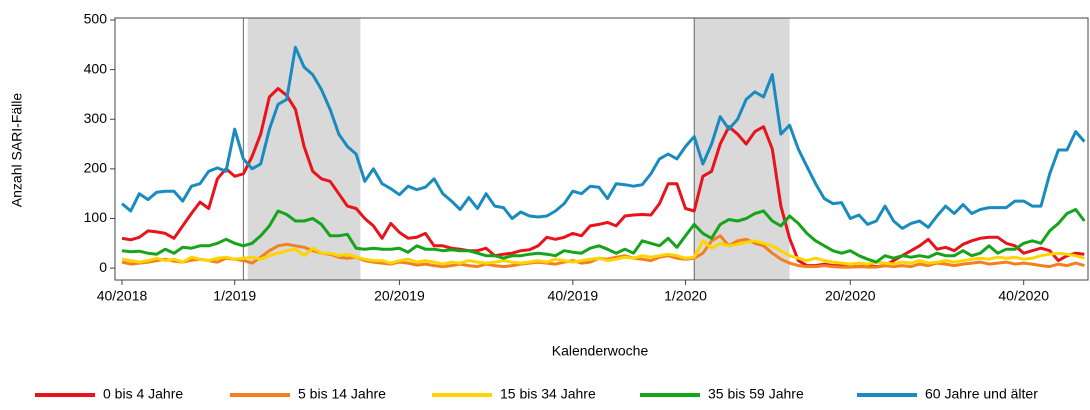 The height and width of the screenshot is (410, 1090). What do you see at coordinates (756, 394) in the screenshot?
I see `legend-label: 35 bis 59 Jahre` at bounding box center [756, 394].